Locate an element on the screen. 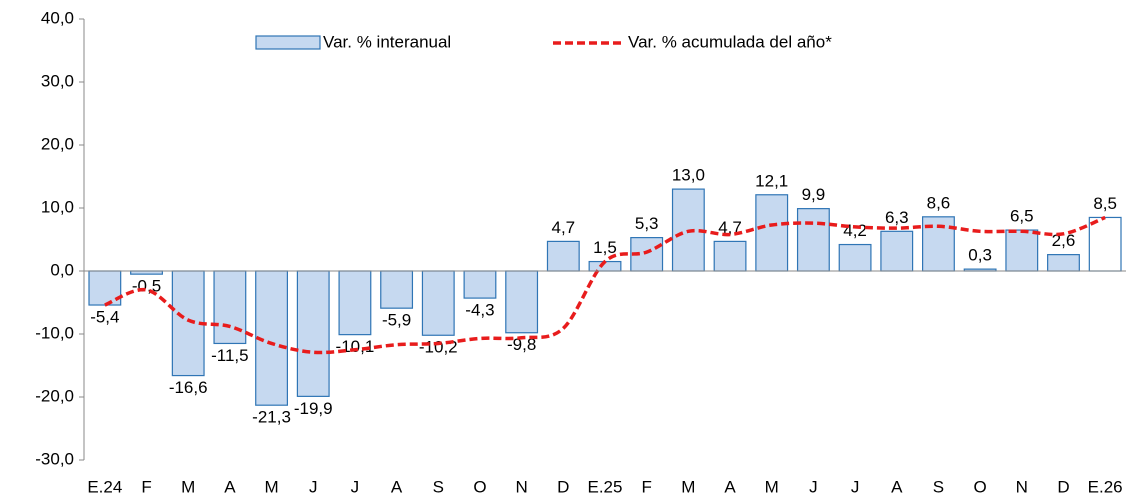 The image size is (1128, 499). data-label: 8,5 is located at coordinates (1105, 203).